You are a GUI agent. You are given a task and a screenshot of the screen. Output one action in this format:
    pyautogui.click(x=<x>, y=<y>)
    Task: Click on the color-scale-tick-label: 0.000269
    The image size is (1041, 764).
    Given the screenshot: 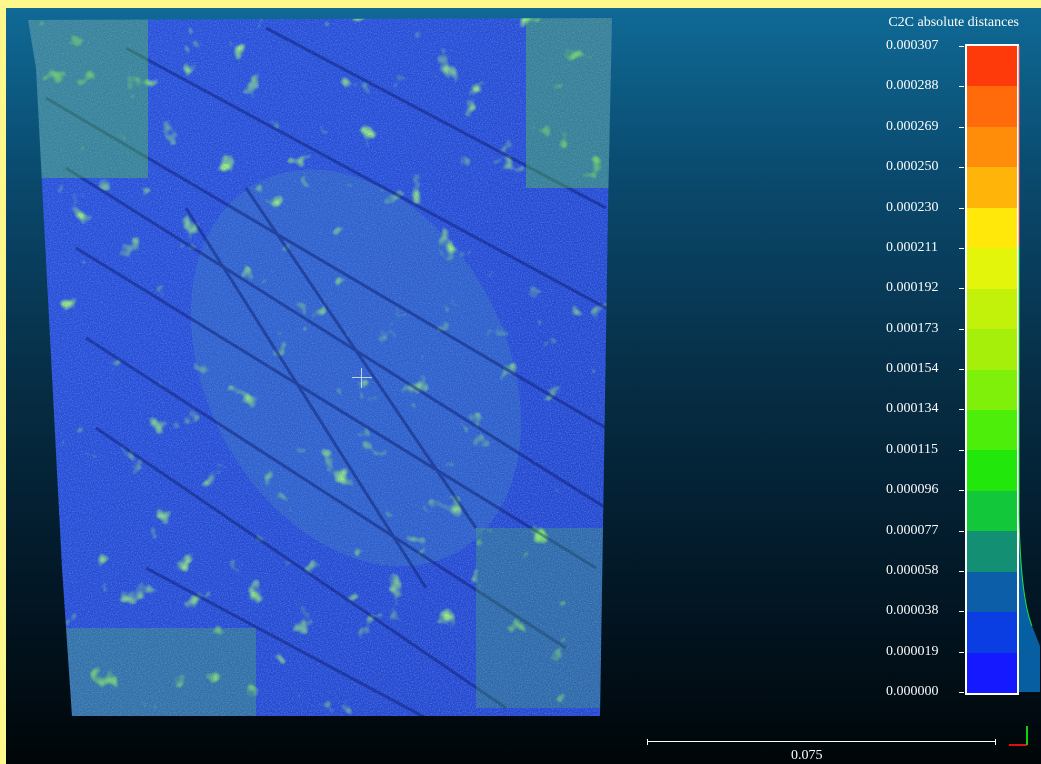 What is the action you would take?
    pyautogui.click(x=925, y=126)
    